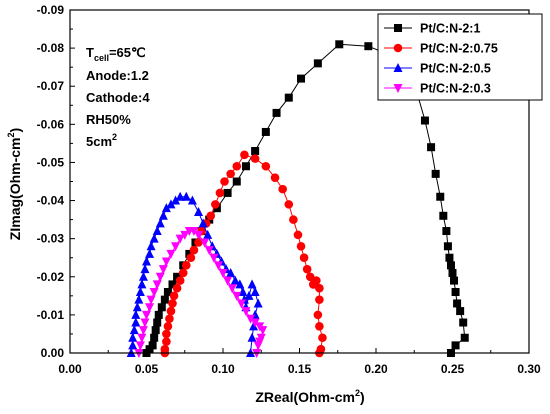 The height and width of the screenshot is (414, 550). I want to click on y-tick-label: -0.01, so click(51, 315).